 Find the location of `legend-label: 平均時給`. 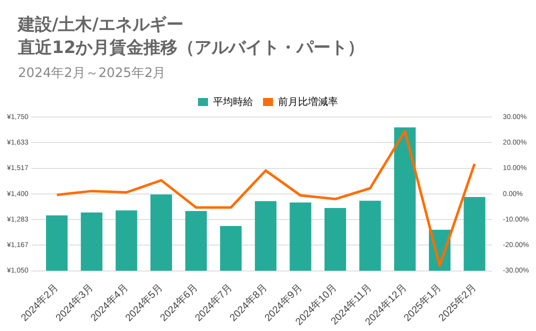

legend-label: 平均時給 is located at coordinates (233, 102).